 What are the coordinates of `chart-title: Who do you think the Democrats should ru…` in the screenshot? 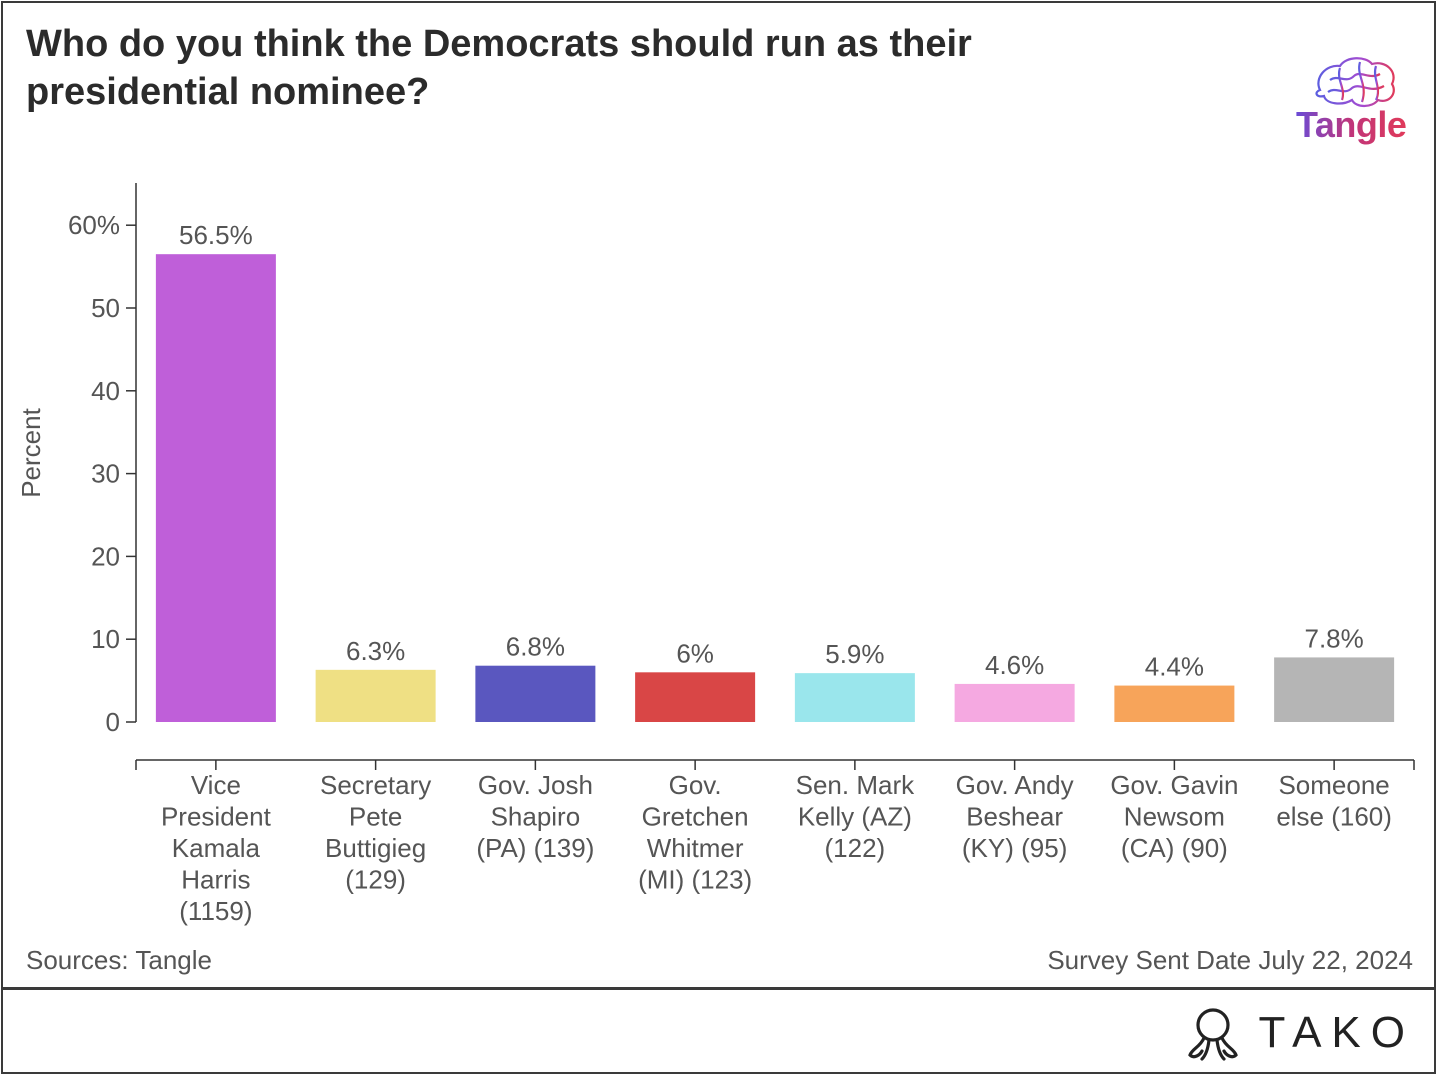 It's located at (499, 68).